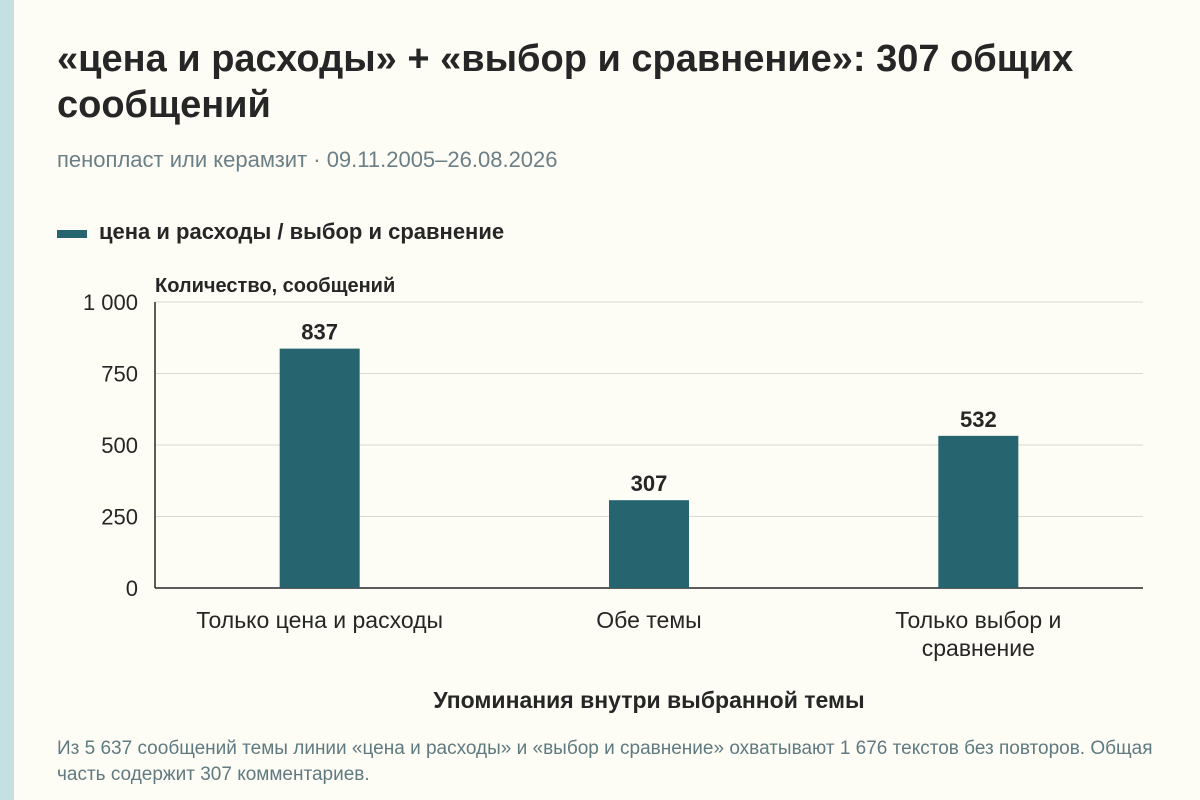 This screenshot has height=800, width=1200. I want to click on x-axis-label: Упоминания внутри выбранной темы, so click(648, 700).